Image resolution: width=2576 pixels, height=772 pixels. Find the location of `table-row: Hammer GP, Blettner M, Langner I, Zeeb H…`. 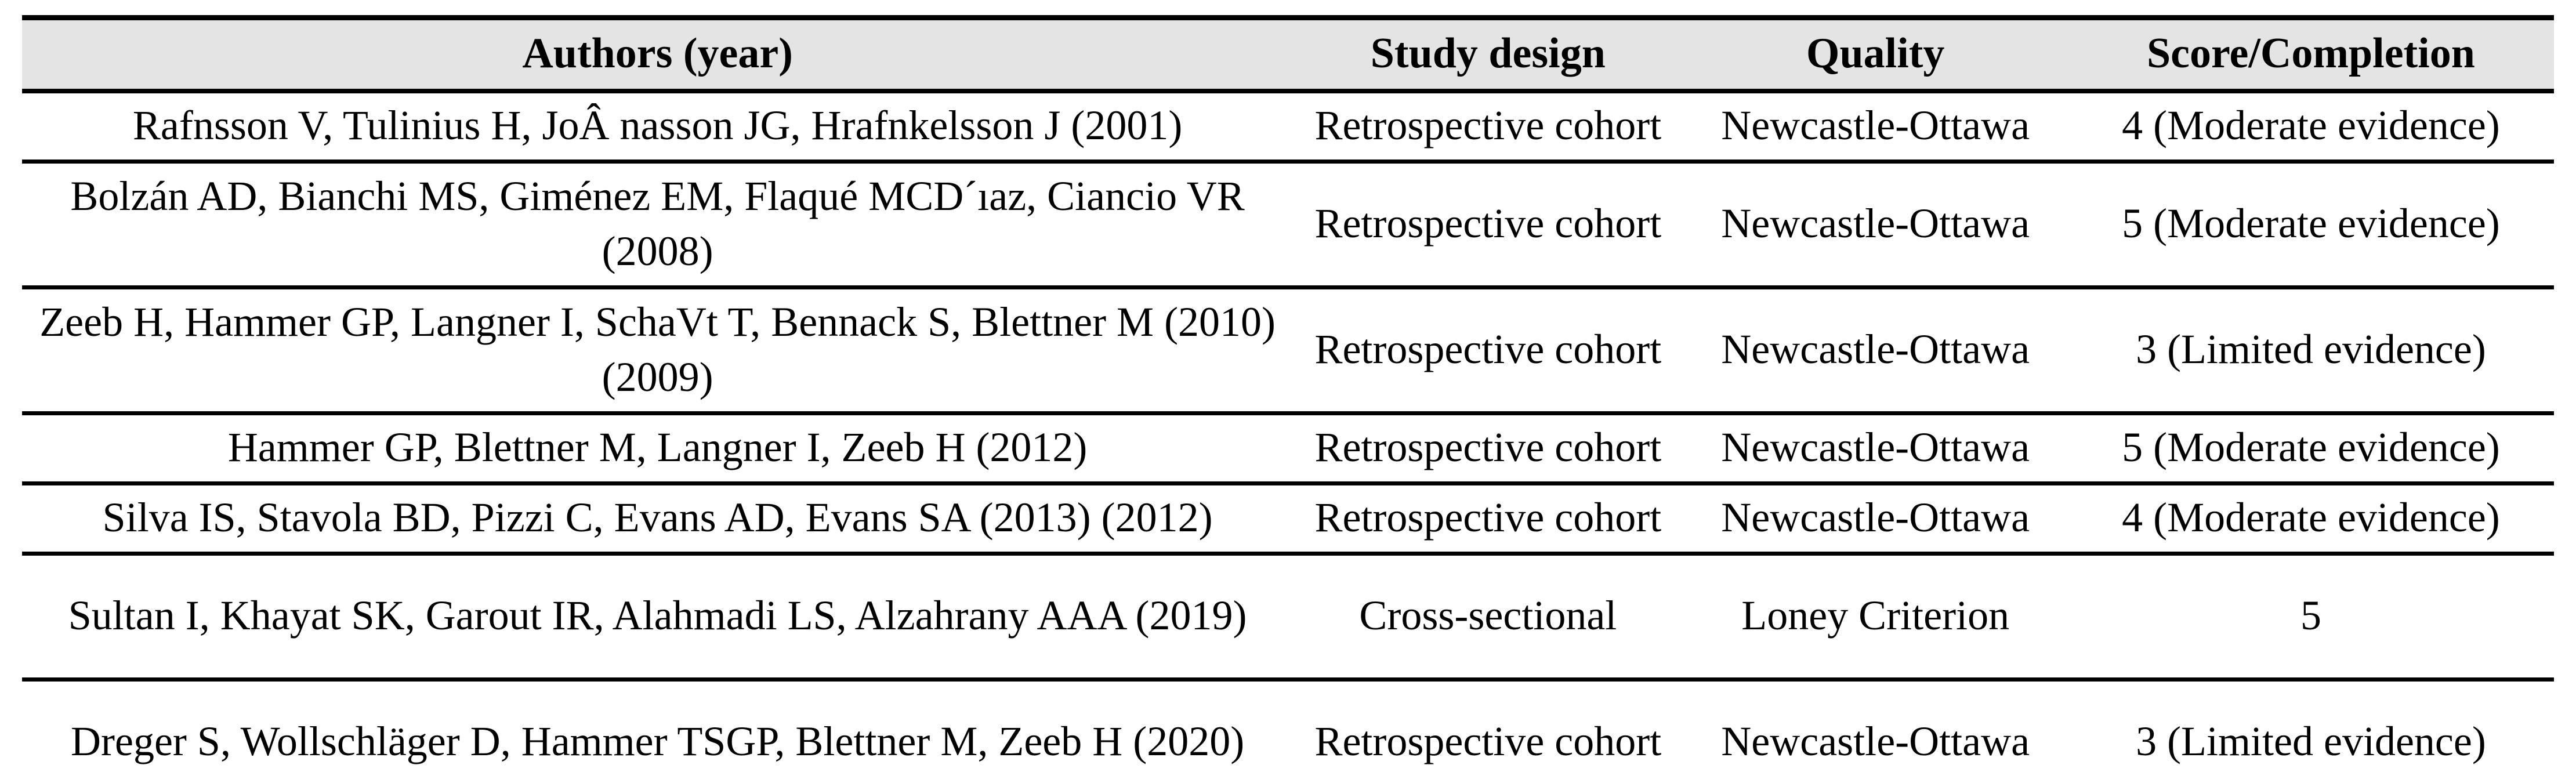

table-row: Hammer GP, Blettner M, Langner I, Zeeb H… is located at coordinates (1288, 449).